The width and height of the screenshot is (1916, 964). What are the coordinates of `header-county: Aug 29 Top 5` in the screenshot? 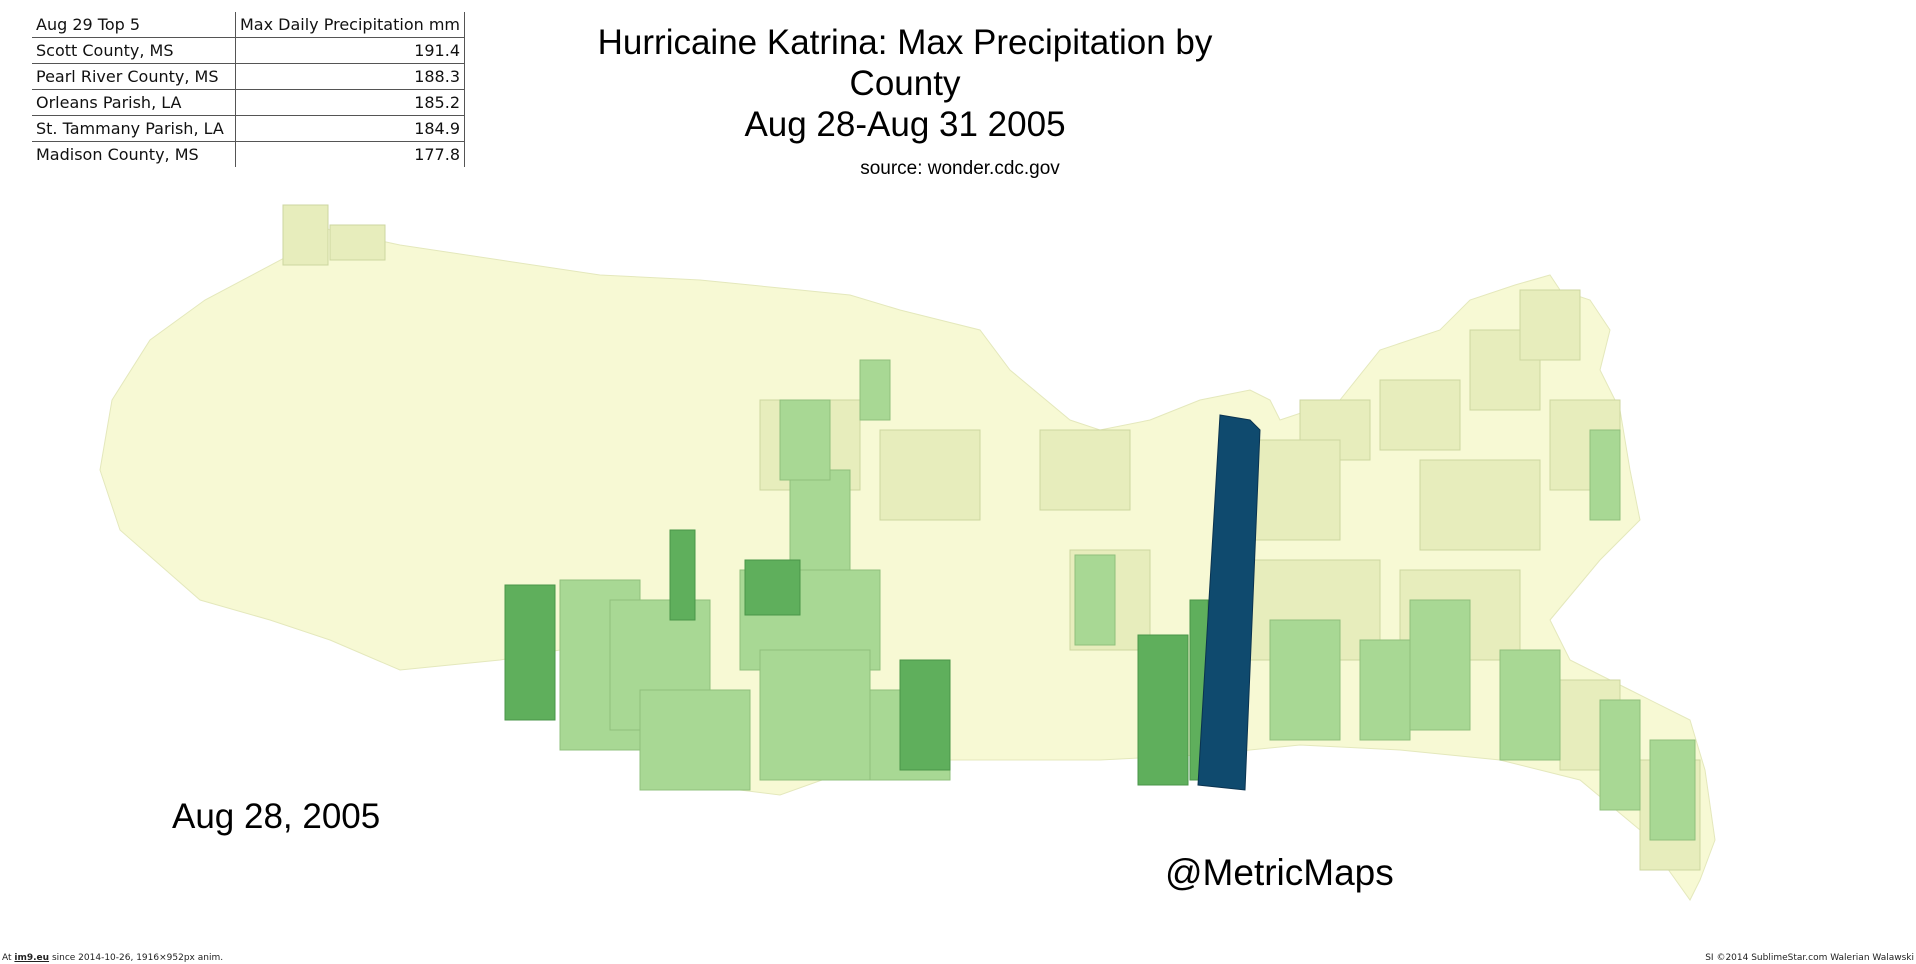 It's located at (134, 25).